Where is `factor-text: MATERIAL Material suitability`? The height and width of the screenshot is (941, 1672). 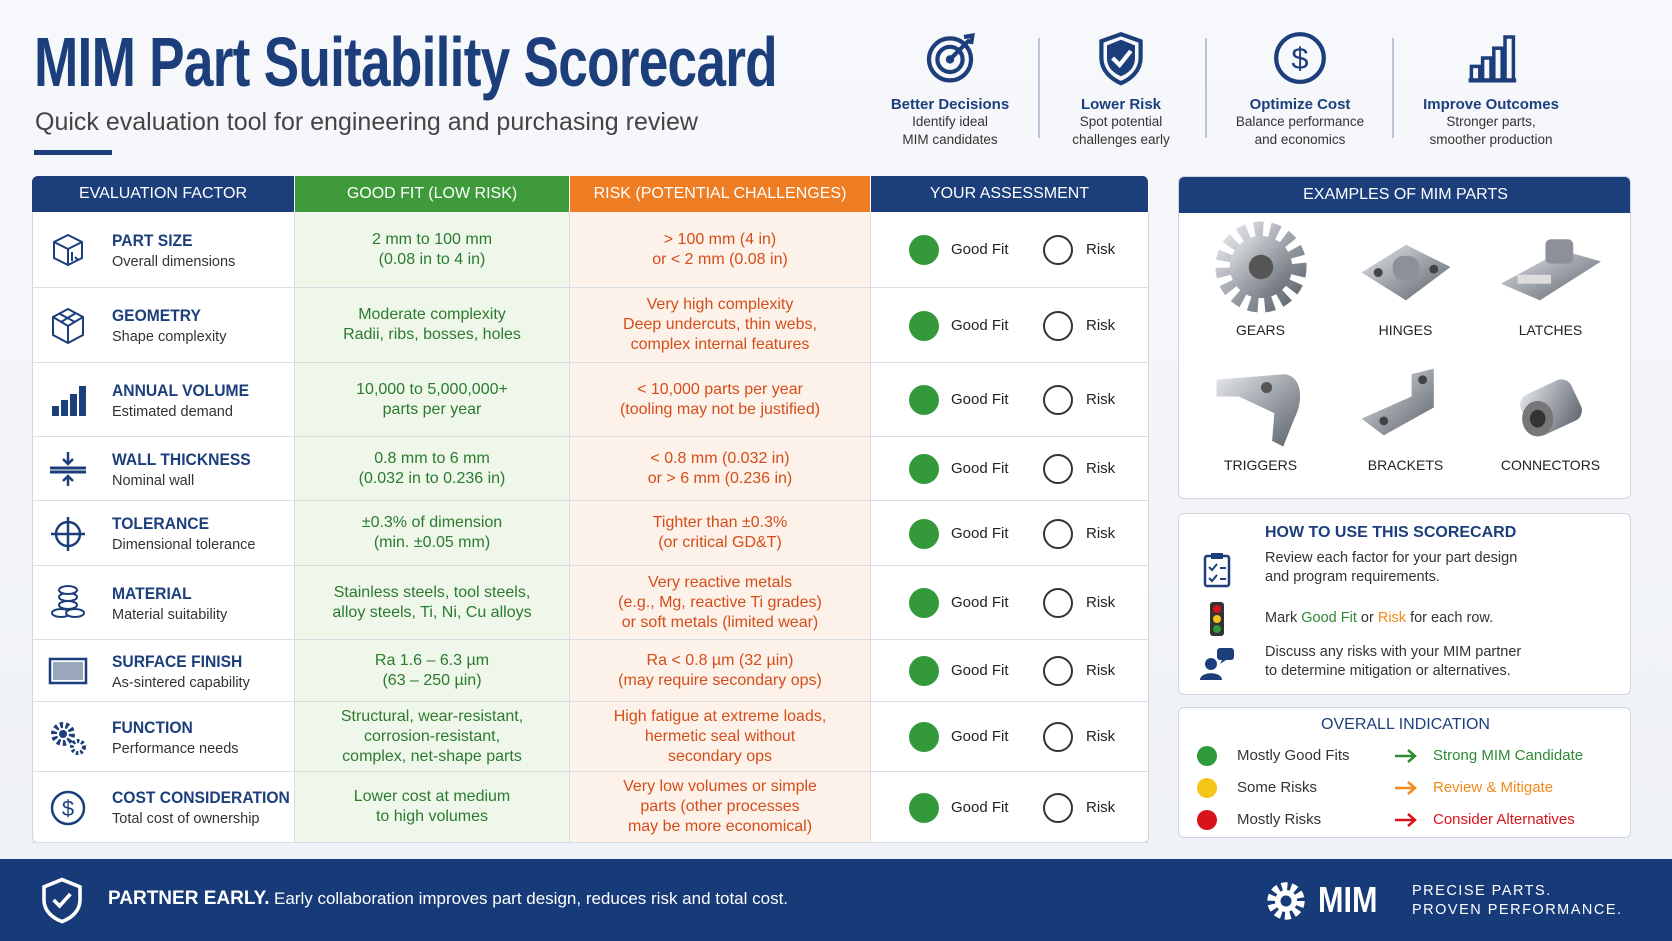
factor-text: MATERIAL Material suitability is located at coordinates (207, 603).